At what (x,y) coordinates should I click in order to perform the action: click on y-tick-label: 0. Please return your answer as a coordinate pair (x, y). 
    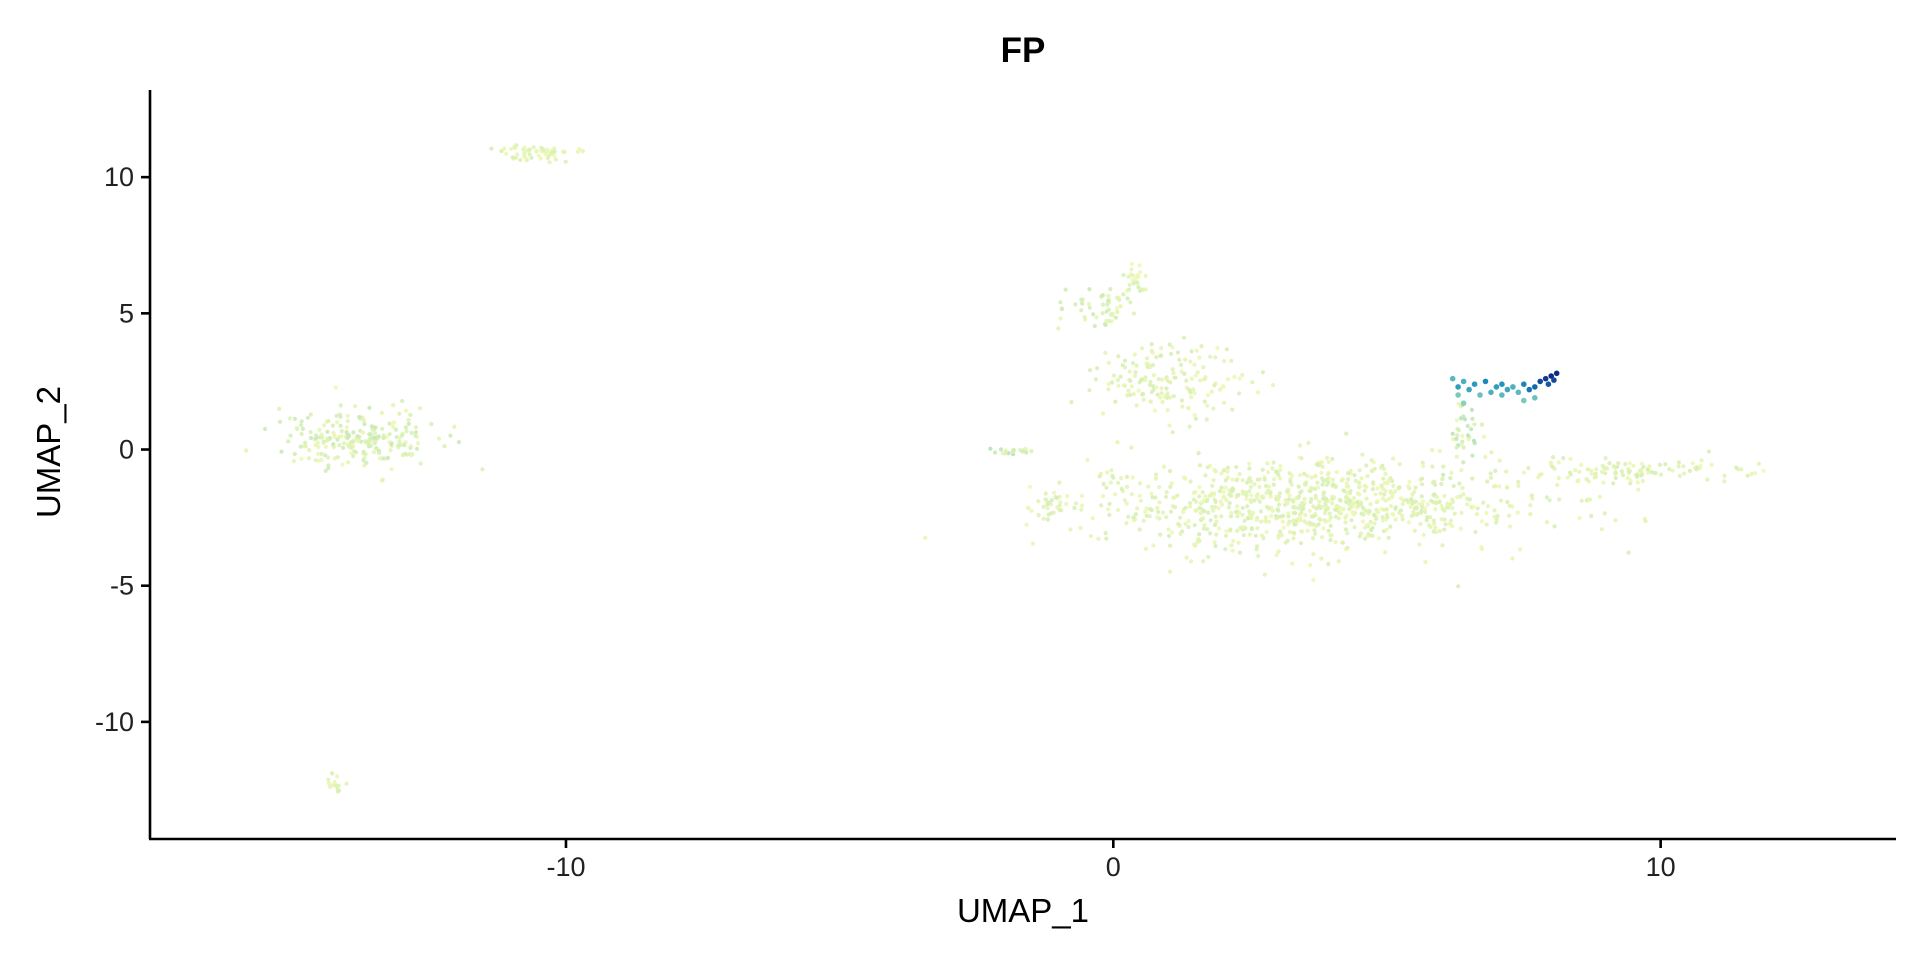
    Looking at the image, I should click on (126, 450).